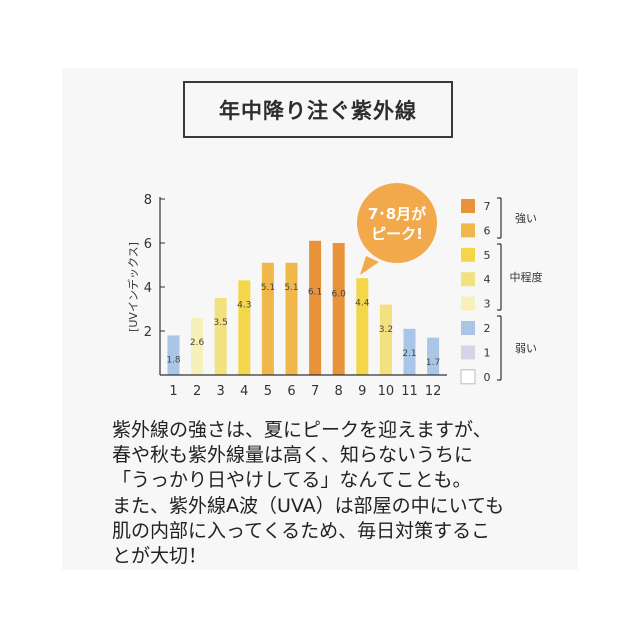 The image size is (640, 640). Describe the element at coordinates (315, 292) in the screenshot. I see `data-label: 6.1` at that location.